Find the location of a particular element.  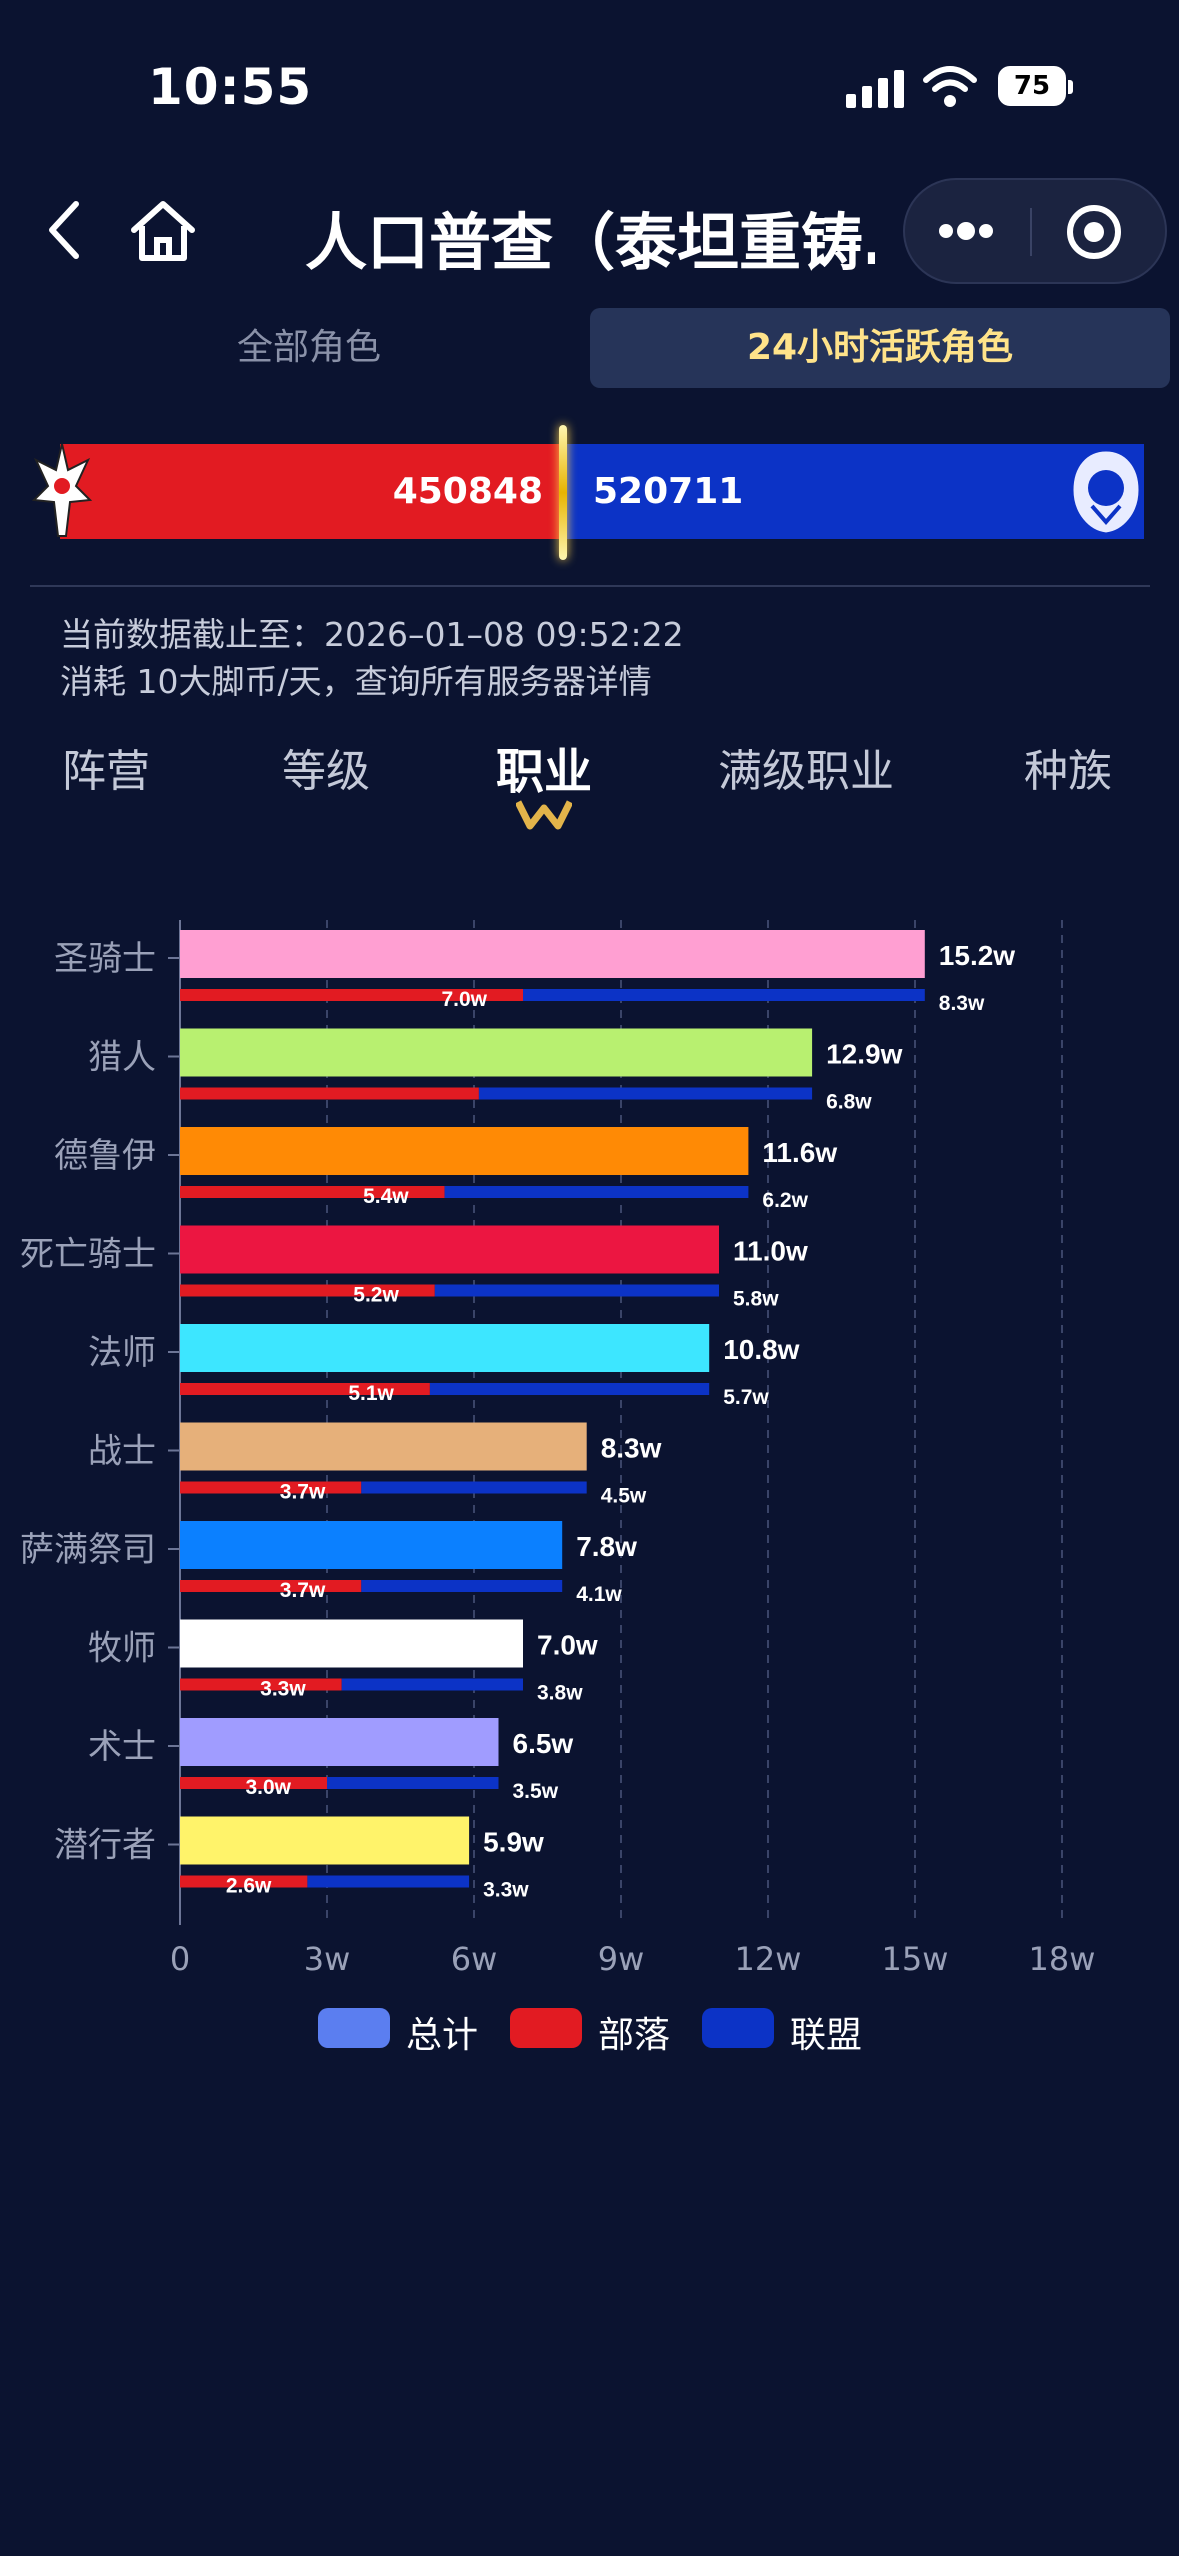

total-value-label: 7.8w is located at coordinates (606, 1546).